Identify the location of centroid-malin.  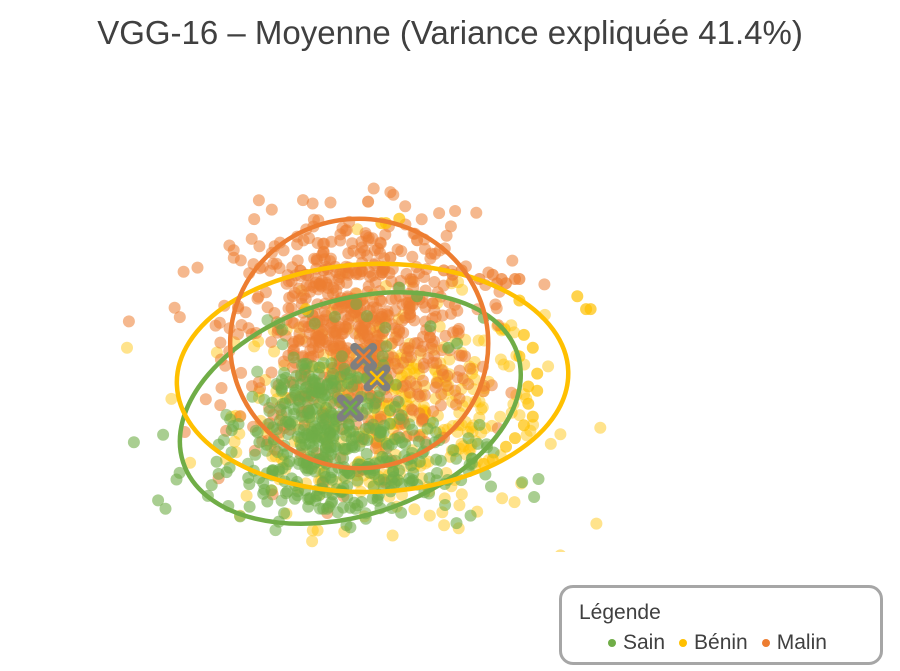
(364, 356).